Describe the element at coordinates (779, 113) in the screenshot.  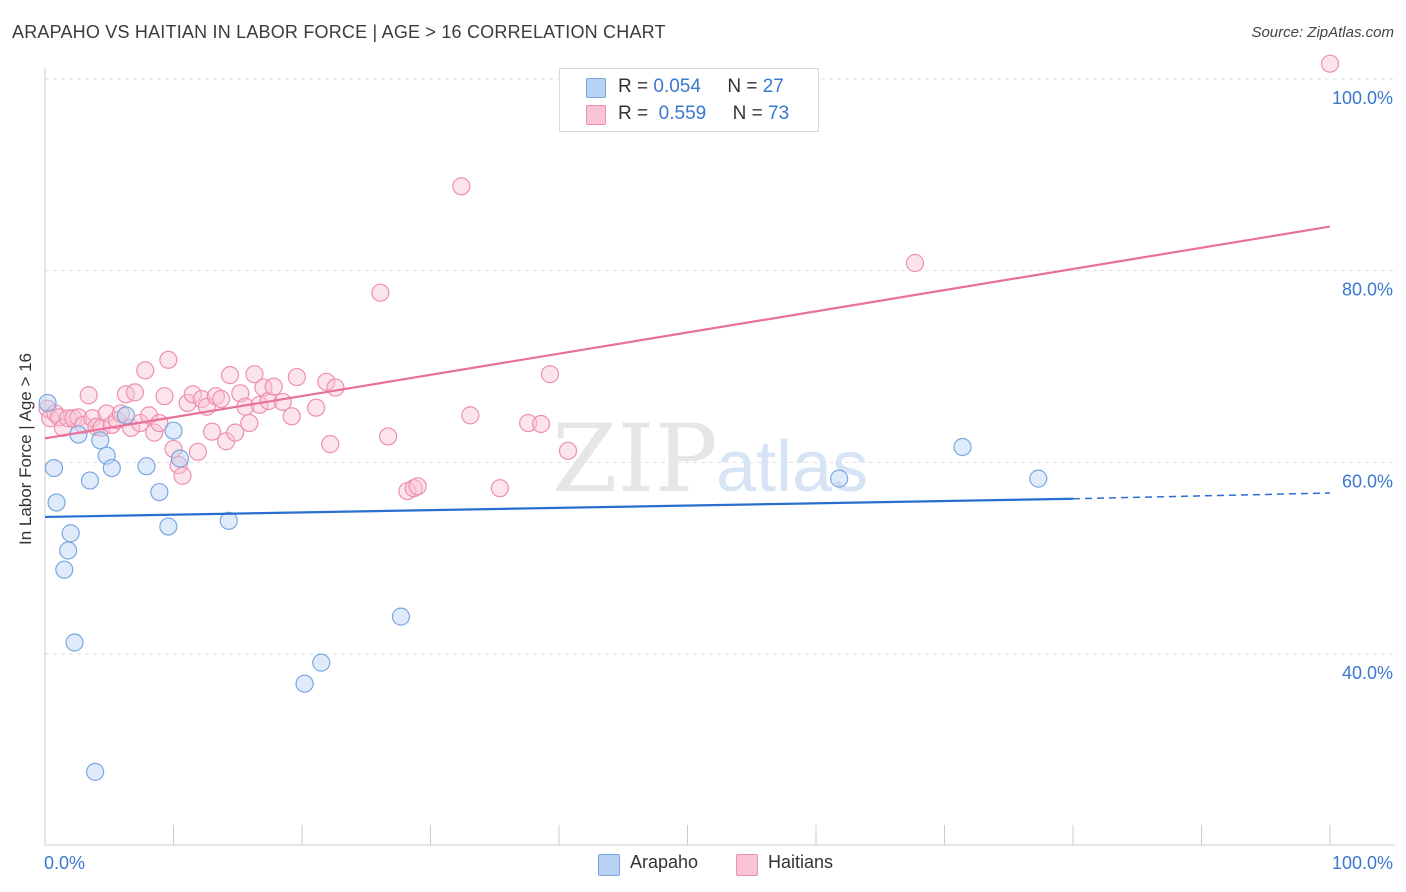
I see `haitians-n-value: 73` at that location.